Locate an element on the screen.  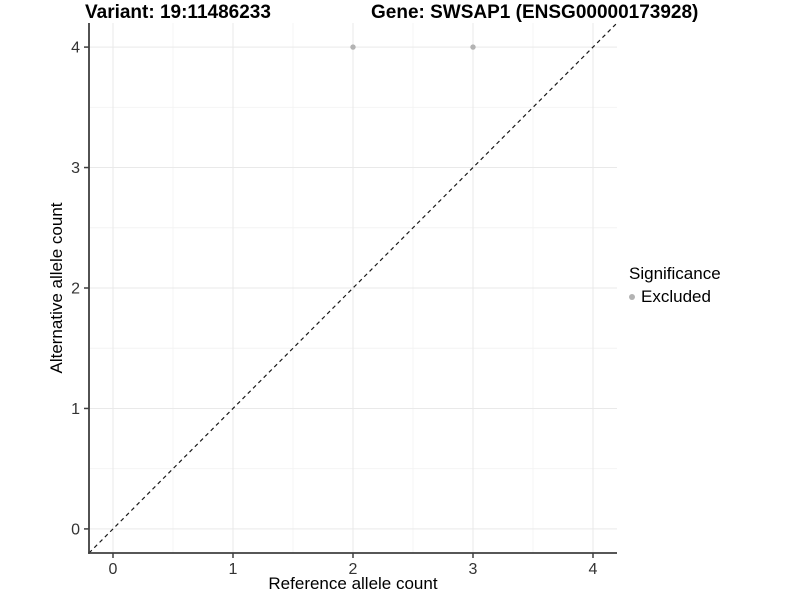
legend-item-label: Excluded is located at coordinates (676, 296).